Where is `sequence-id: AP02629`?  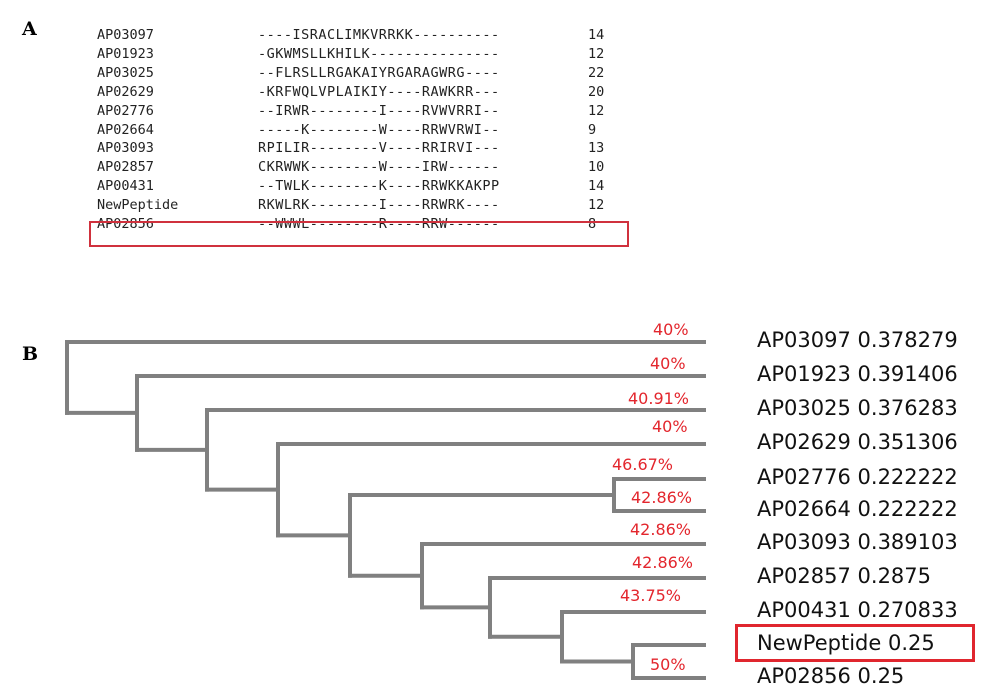 sequence-id: AP02629 is located at coordinates (125, 91).